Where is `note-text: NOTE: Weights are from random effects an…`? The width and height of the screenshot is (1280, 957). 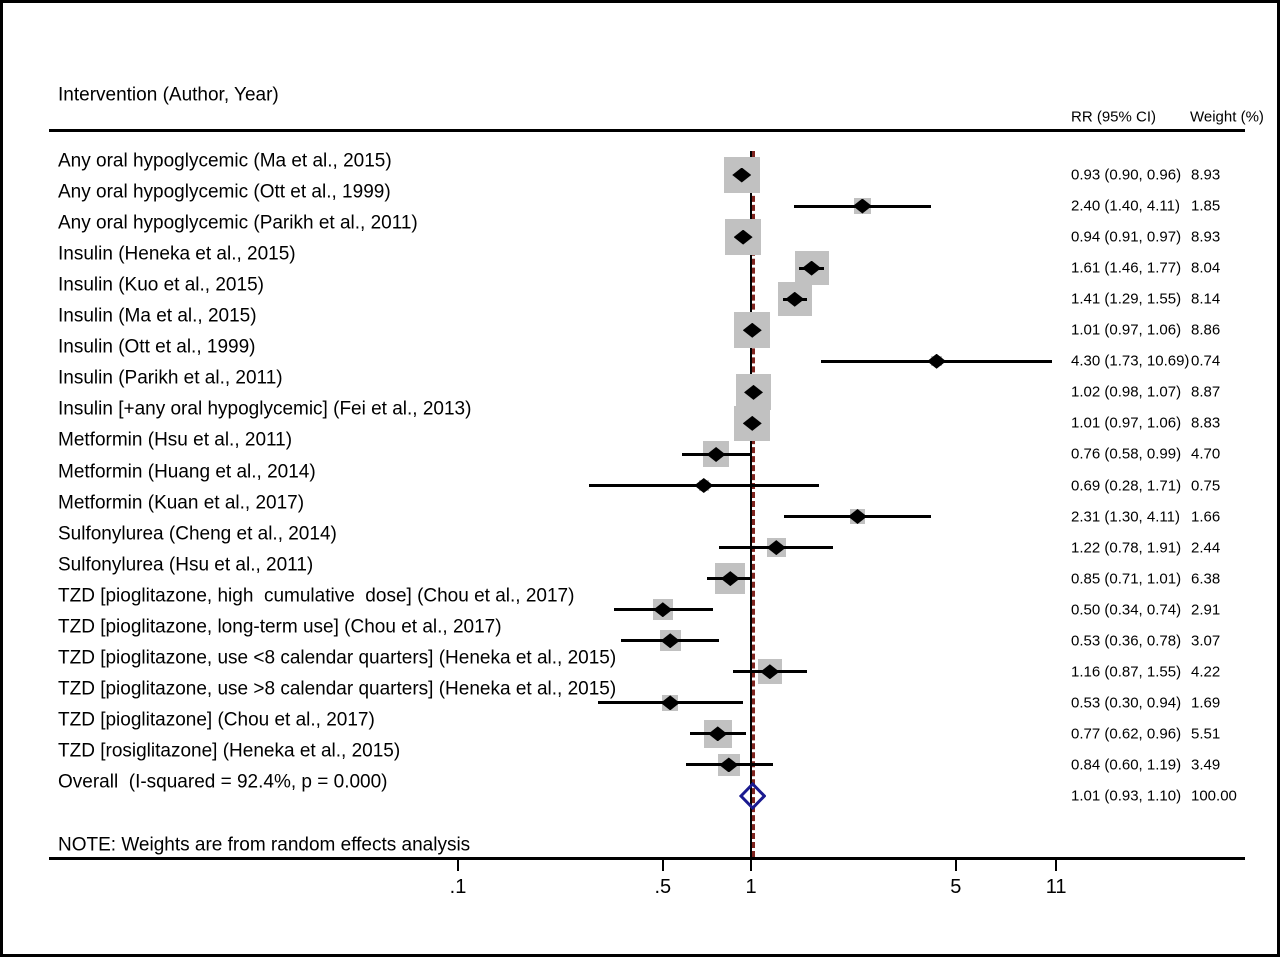 note-text: NOTE: Weights are from random effects an… is located at coordinates (264, 845).